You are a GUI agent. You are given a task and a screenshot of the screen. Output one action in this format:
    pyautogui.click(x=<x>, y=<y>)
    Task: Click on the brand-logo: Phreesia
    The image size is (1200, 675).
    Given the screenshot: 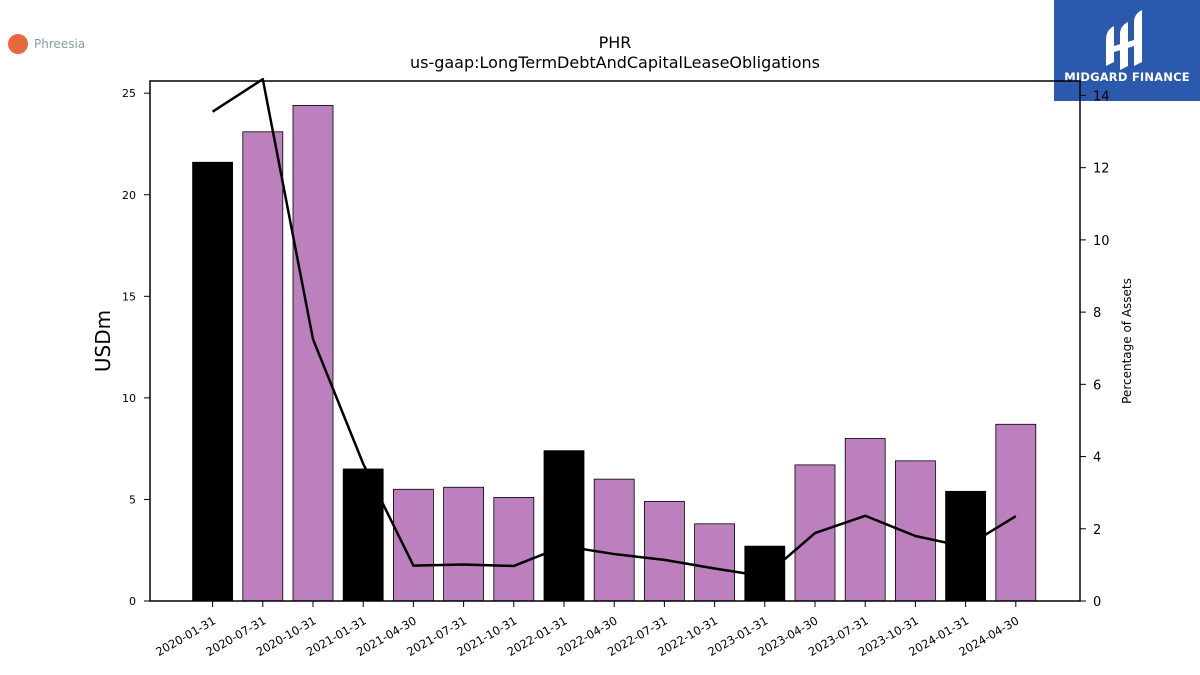 What is the action you would take?
    pyautogui.click(x=46, y=44)
    